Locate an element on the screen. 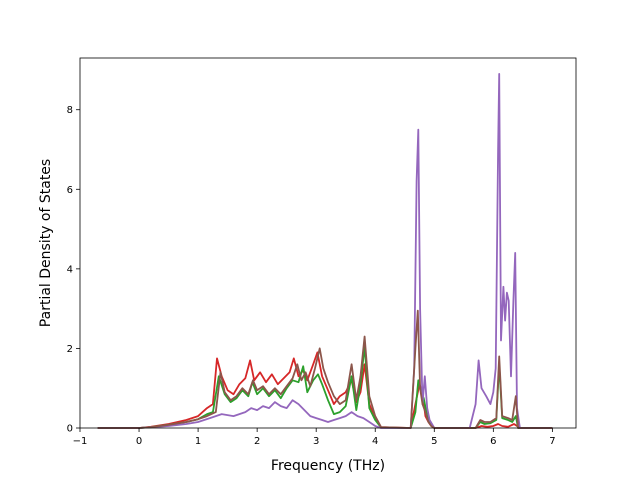  x-axis-ticks: −1 0 1 2 3 4 5 6 7 is located at coordinates (314, 437).